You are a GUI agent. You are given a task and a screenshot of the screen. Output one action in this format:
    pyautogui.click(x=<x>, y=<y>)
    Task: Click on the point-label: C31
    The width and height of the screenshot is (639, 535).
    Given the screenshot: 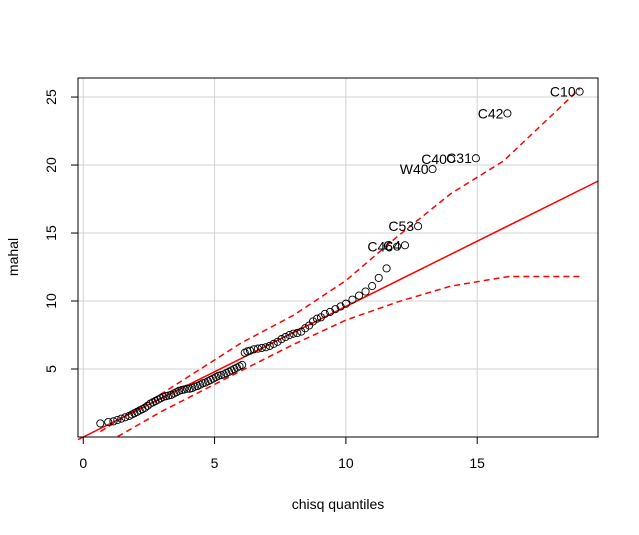 What is the action you would take?
    pyautogui.click(x=459, y=158)
    